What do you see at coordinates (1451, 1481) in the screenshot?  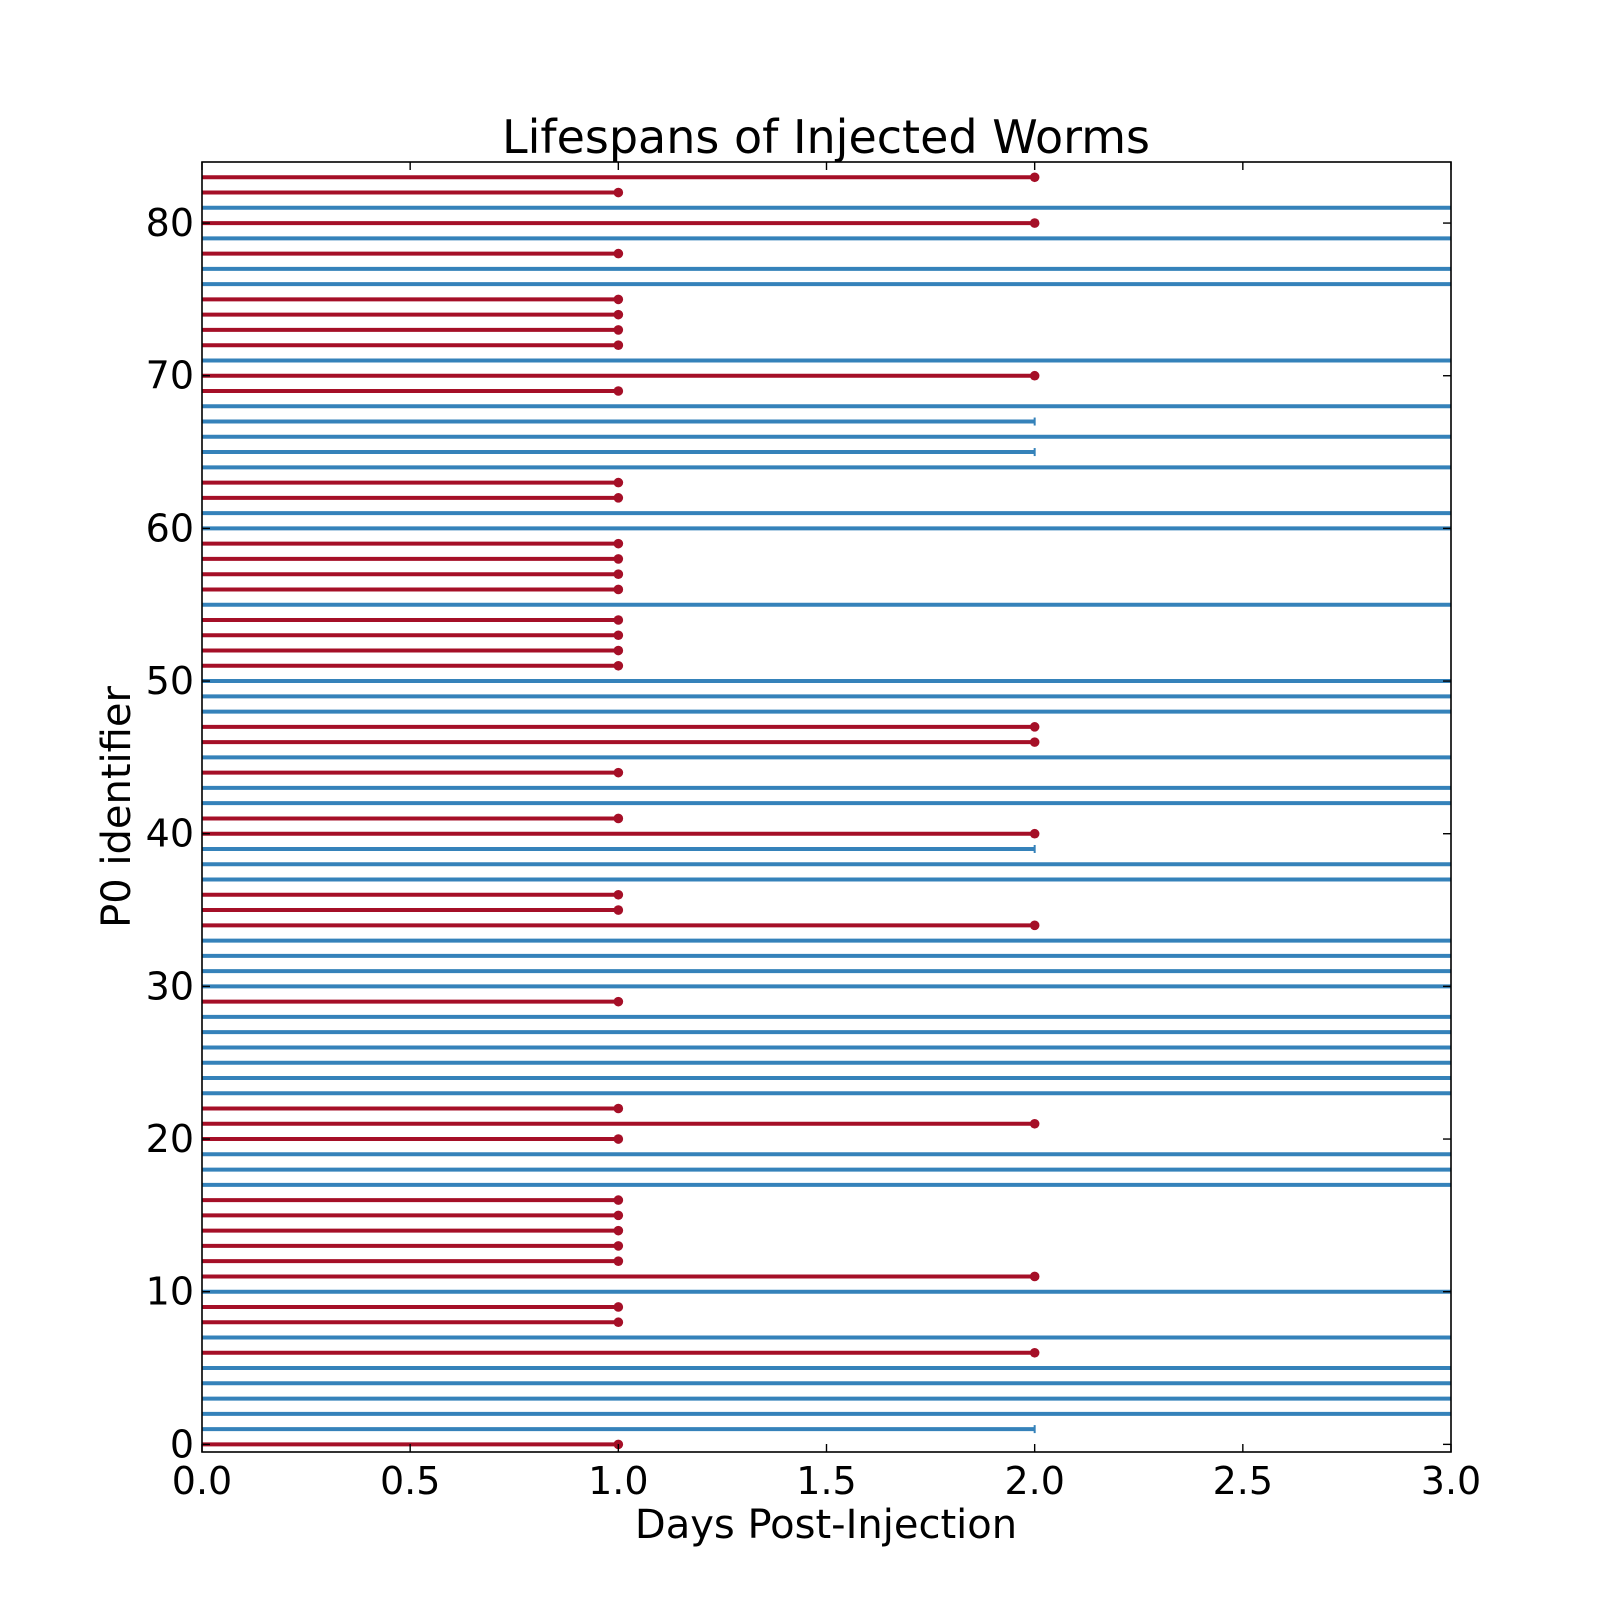 I see `x-tick-label: 3.0` at bounding box center [1451, 1481].